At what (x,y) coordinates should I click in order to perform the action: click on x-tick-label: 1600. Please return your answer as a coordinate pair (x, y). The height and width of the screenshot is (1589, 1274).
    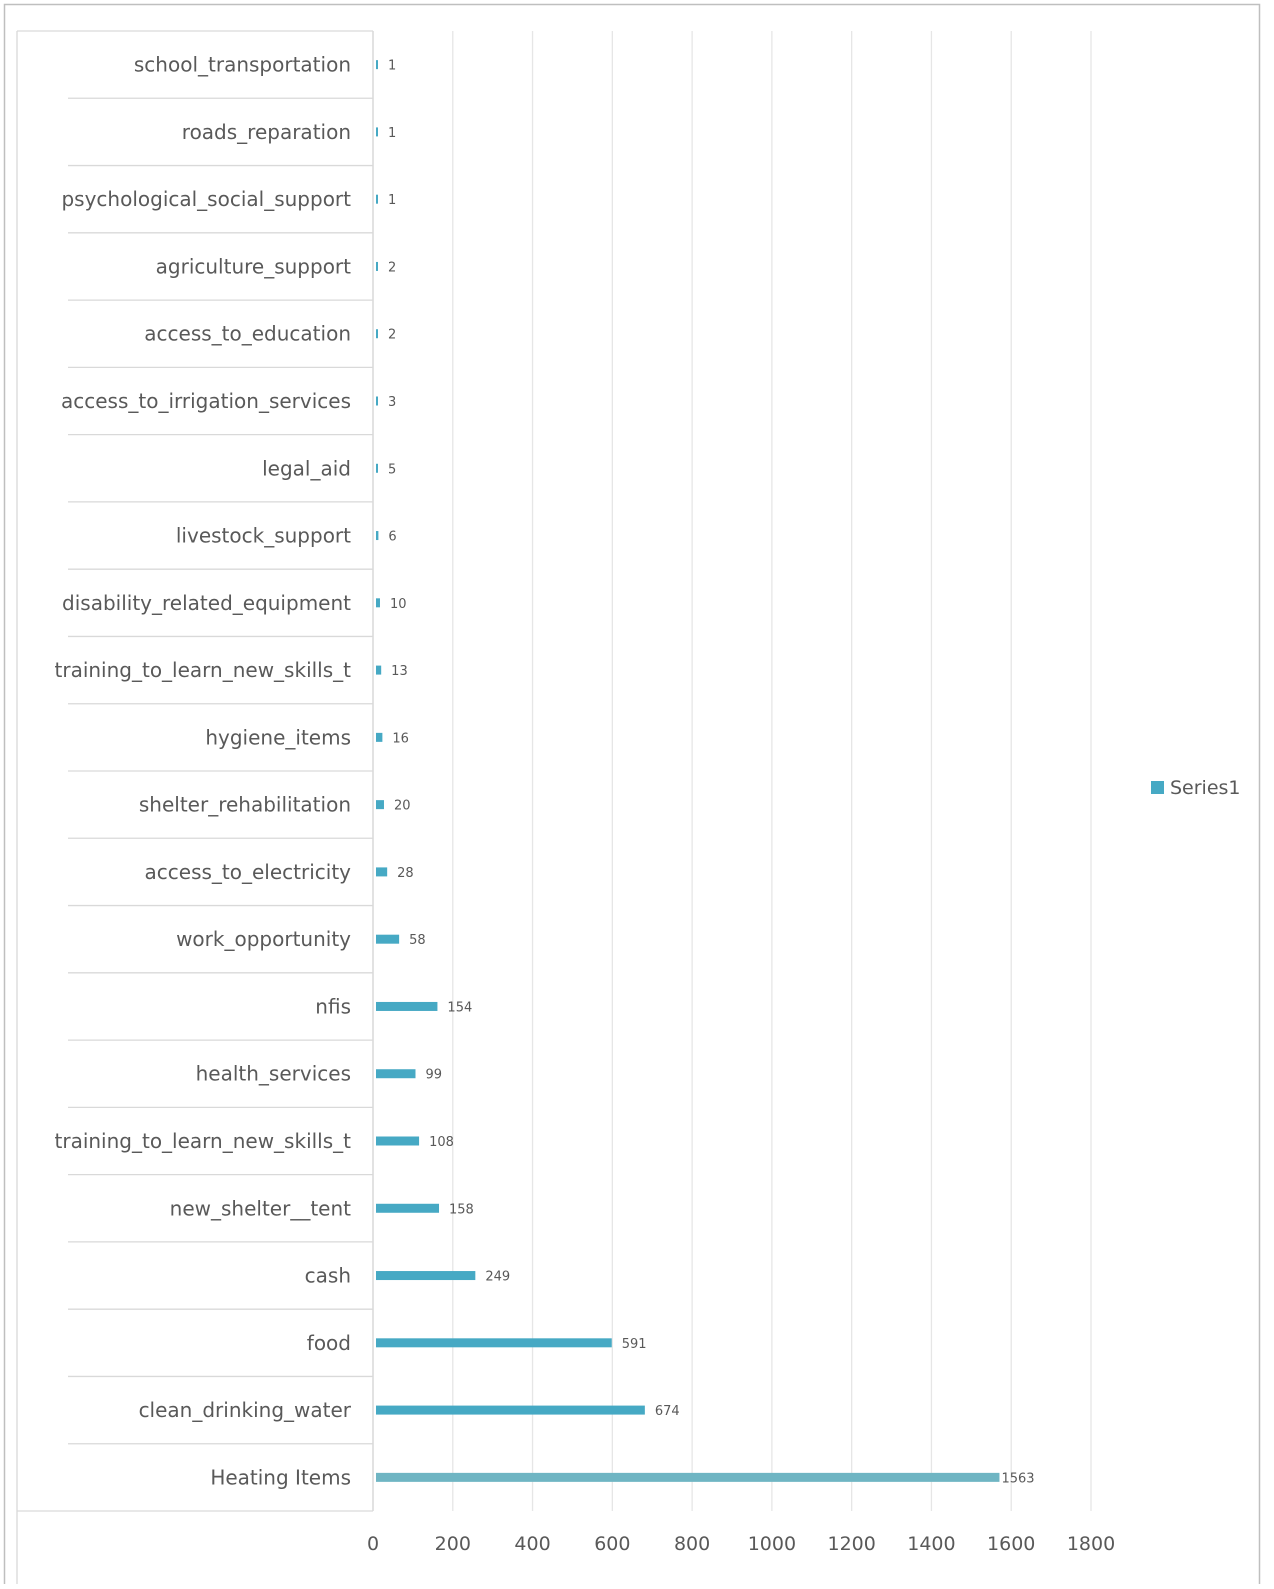
    Looking at the image, I should click on (1011, 1544).